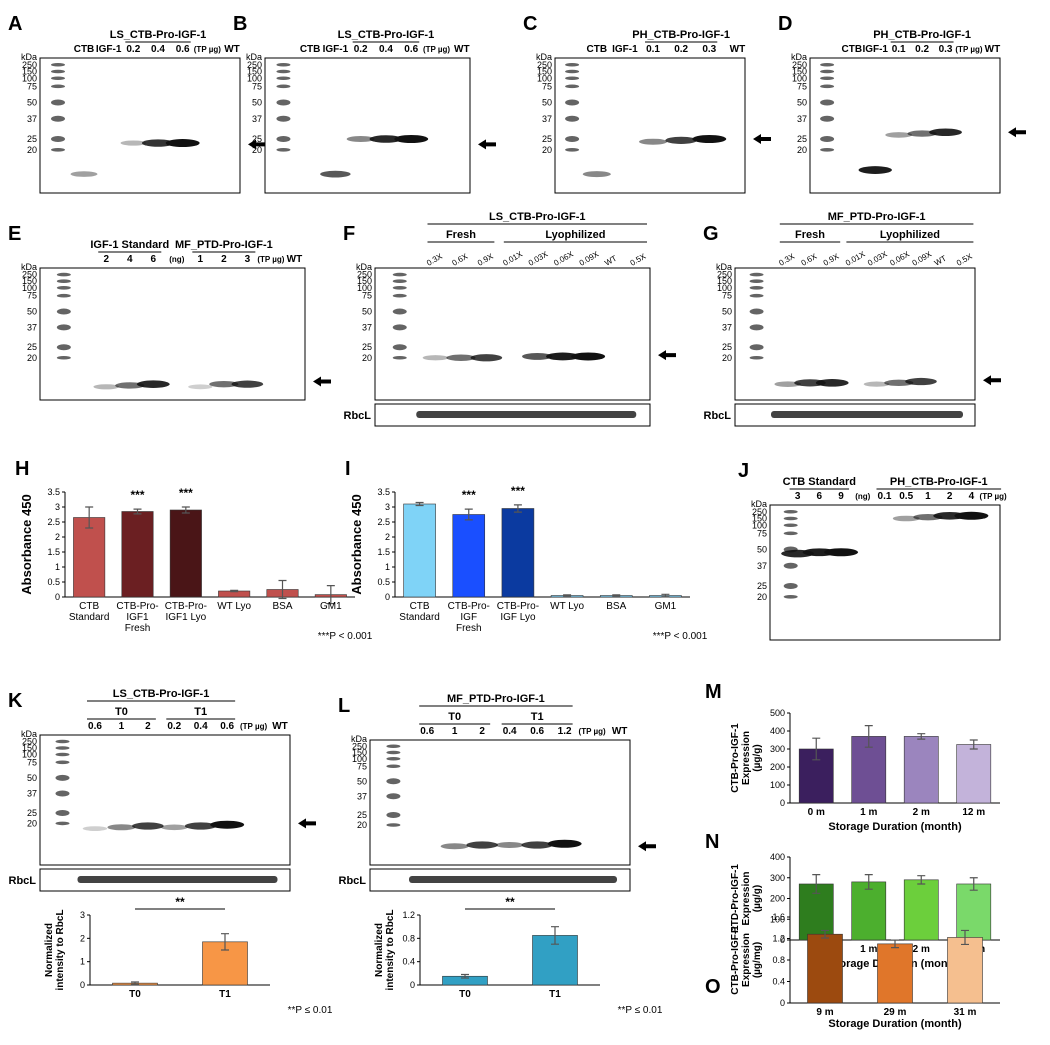 This screenshot has width=1050, height=1045. I want to click on y-tick-label: 1.5, so click(53, 552).